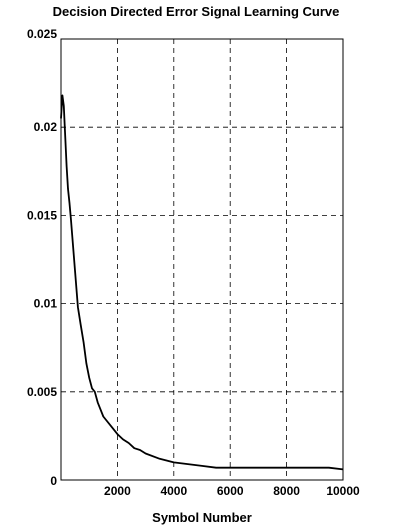  Describe the element at coordinates (343, 491) in the screenshot. I see `x-tick-label: 10000` at that location.